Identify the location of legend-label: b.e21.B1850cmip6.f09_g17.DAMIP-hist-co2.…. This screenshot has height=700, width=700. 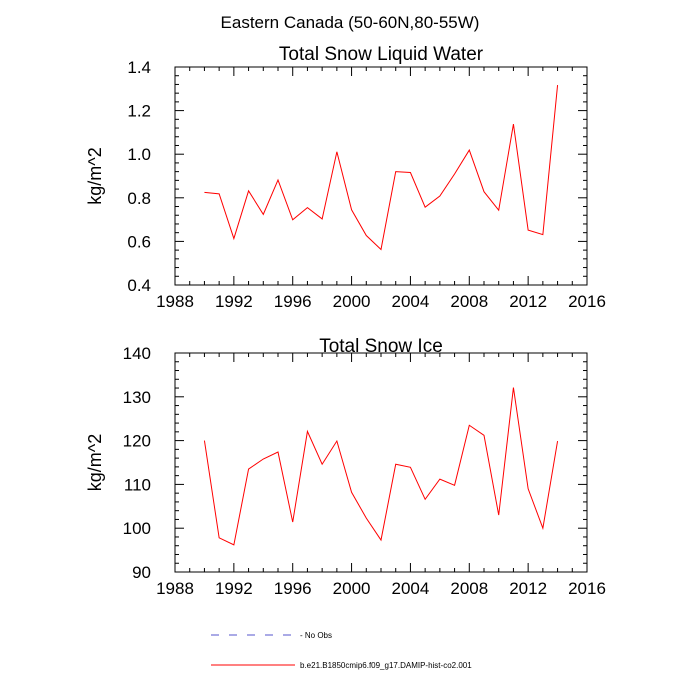
(386, 665).